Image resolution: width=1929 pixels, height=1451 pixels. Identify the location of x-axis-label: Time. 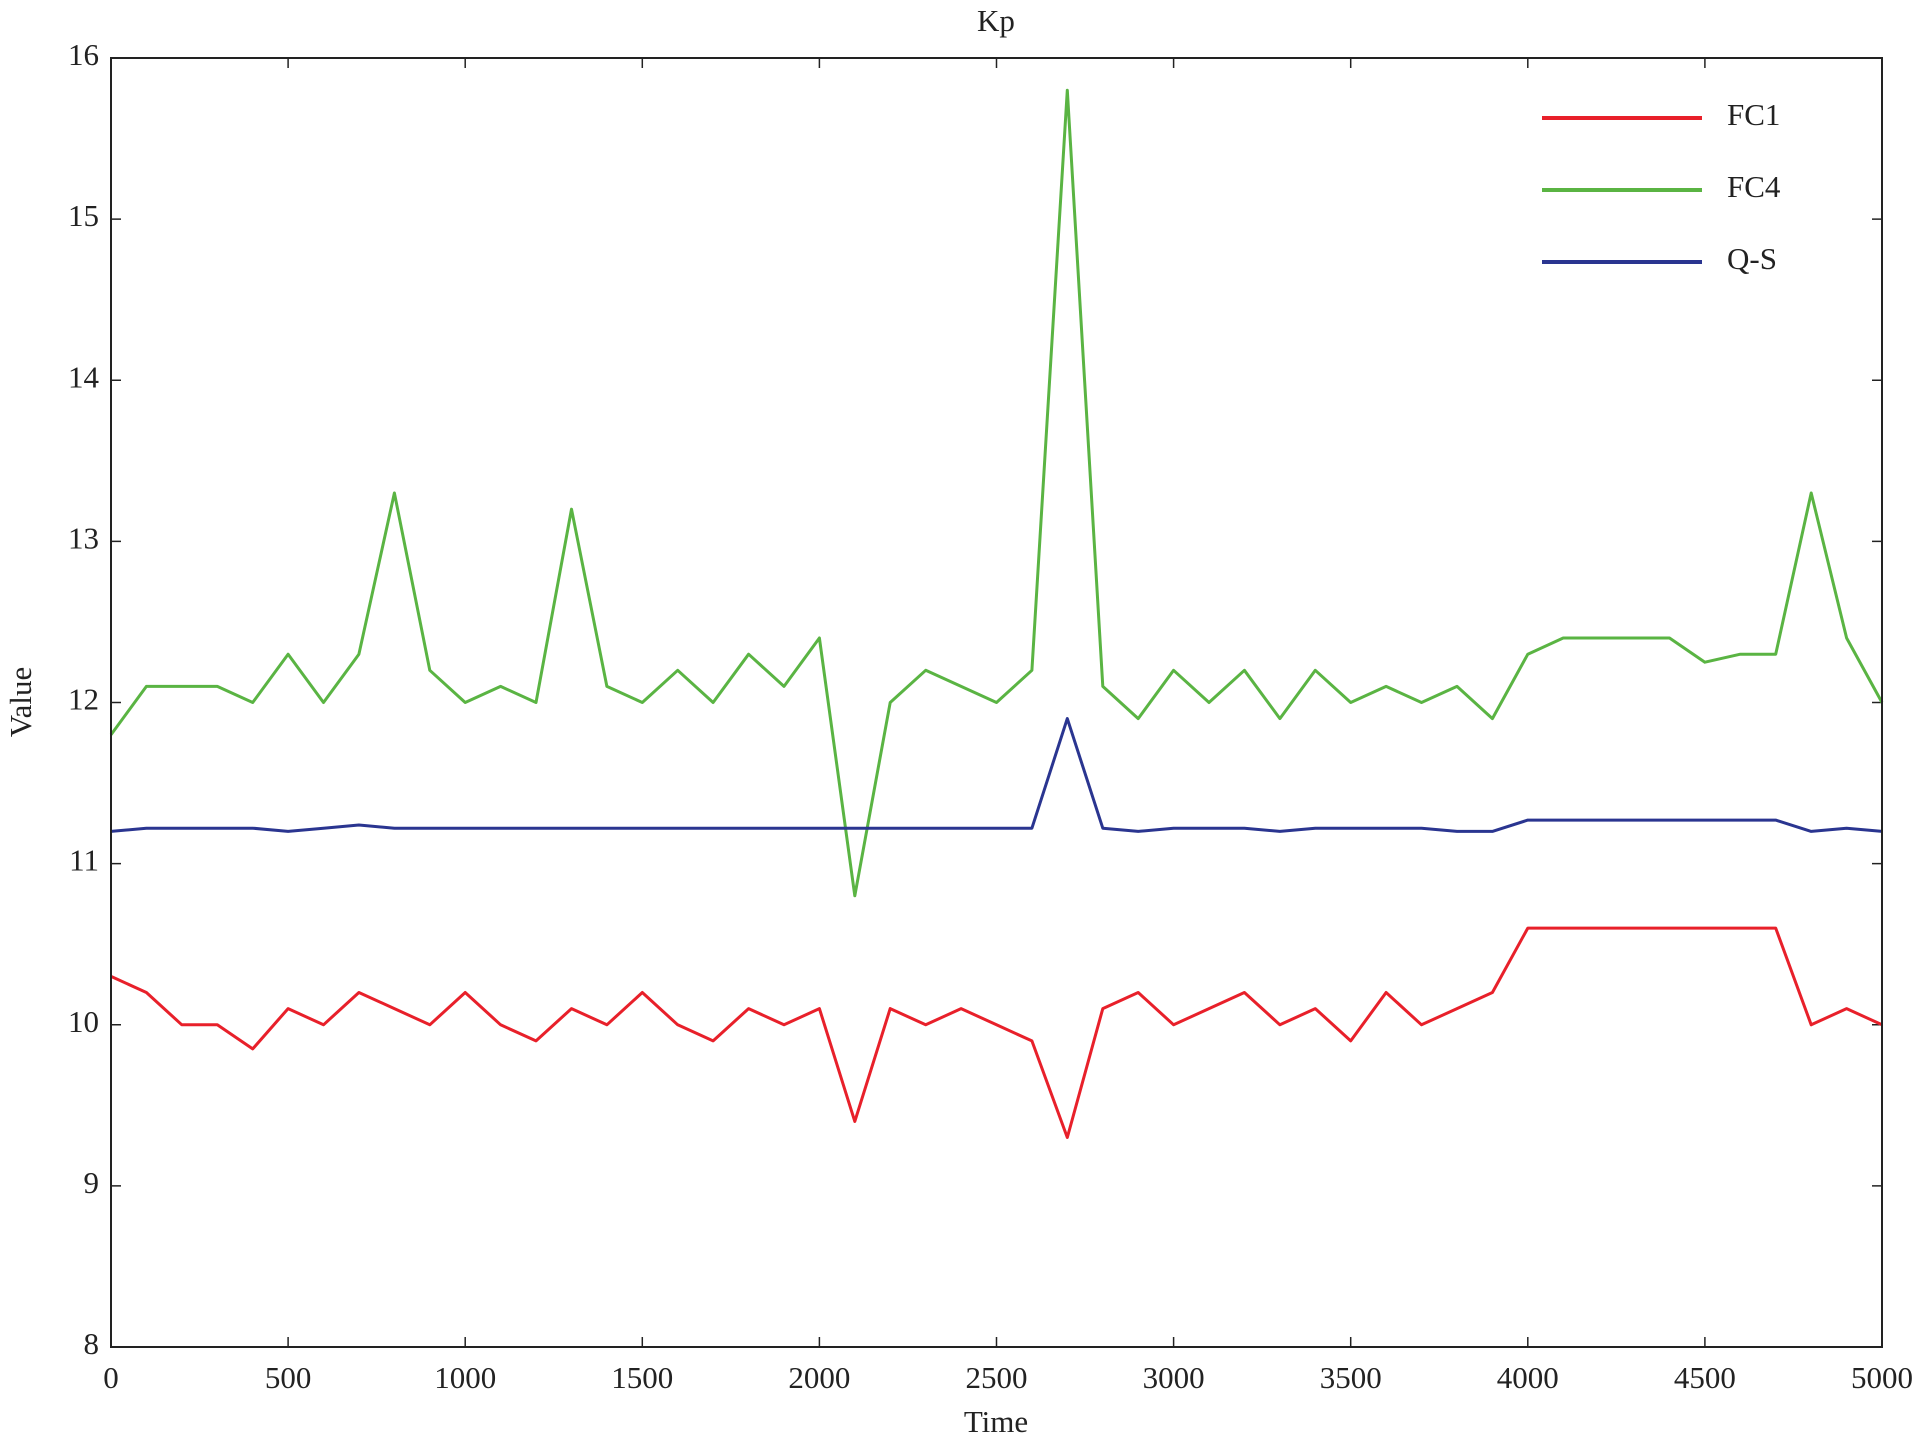
(996, 1421).